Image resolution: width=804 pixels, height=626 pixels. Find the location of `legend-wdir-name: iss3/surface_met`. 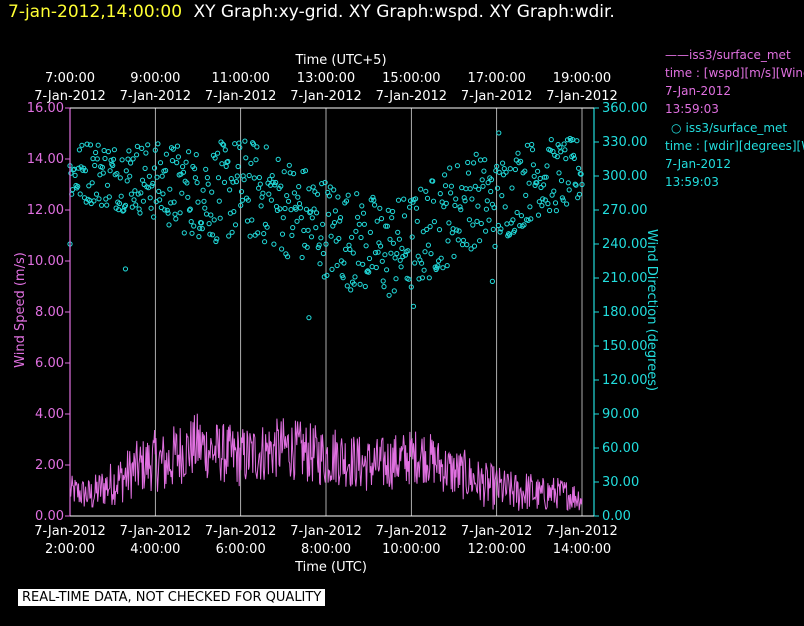

legend-wdir-name: iss3/surface_met is located at coordinates (736, 128).